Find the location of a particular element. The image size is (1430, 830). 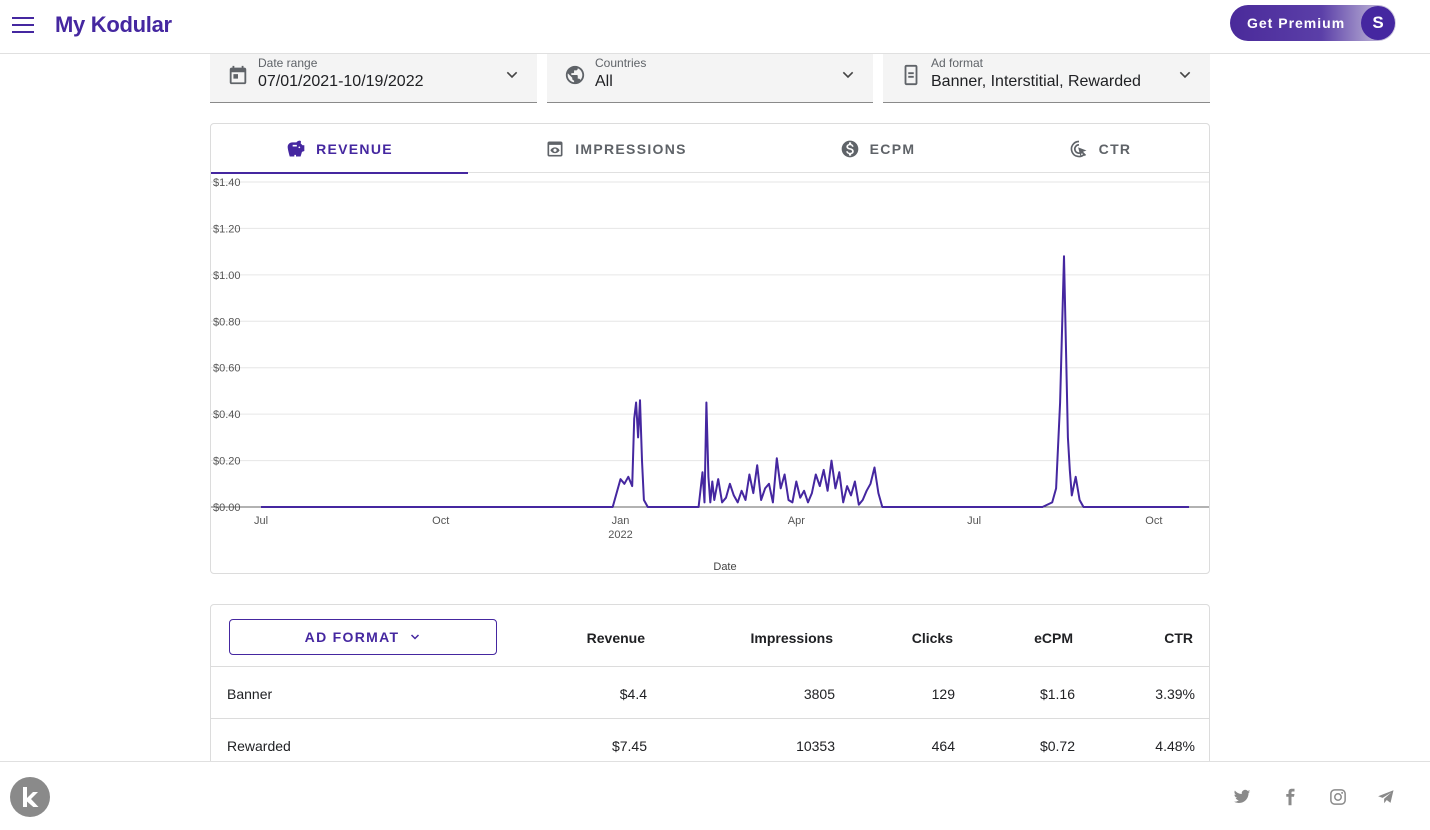

y-tick-label: $0.60 is located at coordinates (227, 369).